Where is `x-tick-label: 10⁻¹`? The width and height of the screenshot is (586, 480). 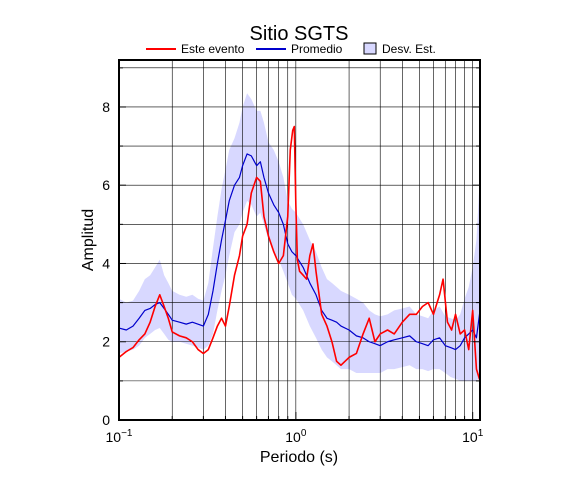
x-tick-label: 10⁻¹ is located at coordinates (119, 436).